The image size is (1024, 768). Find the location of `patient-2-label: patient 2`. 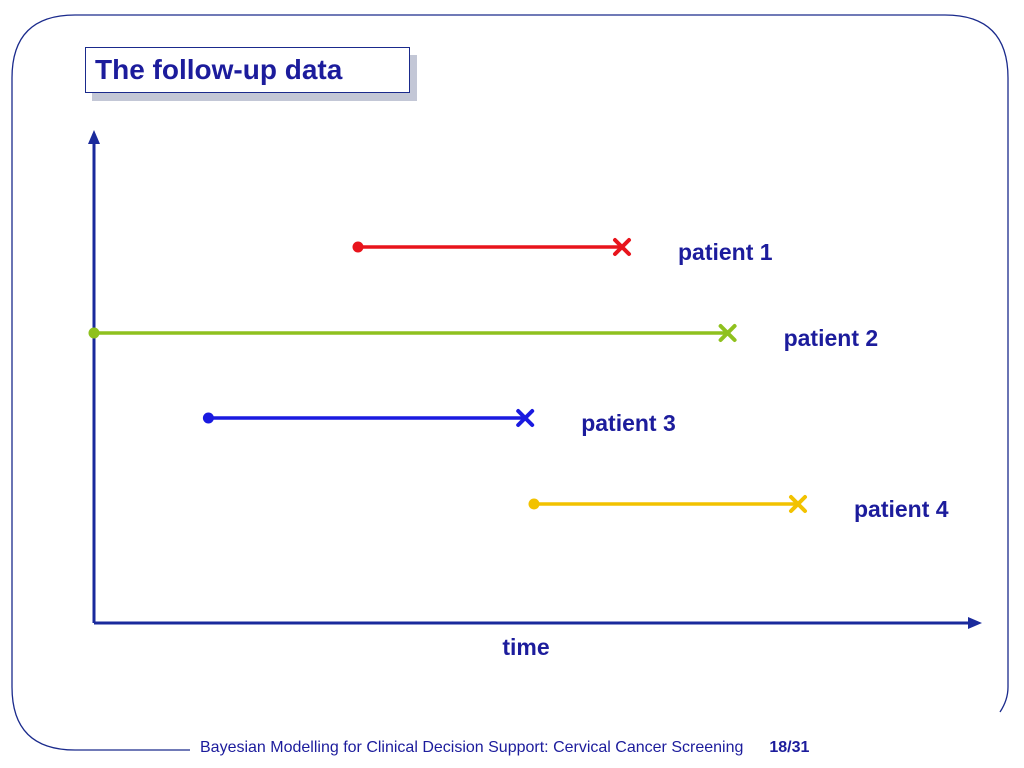

patient-2-label: patient 2 is located at coordinates (831, 338).